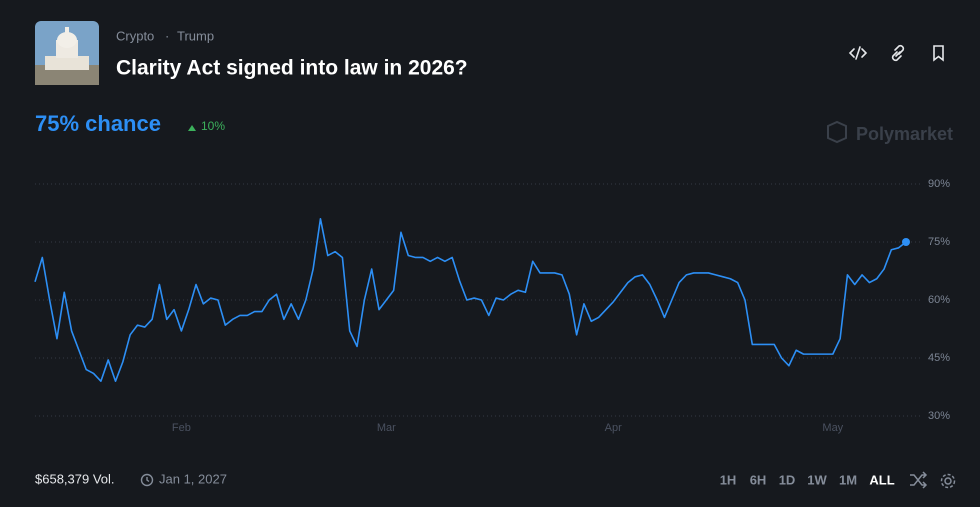 This screenshot has width=980, height=507. What do you see at coordinates (181, 428) in the screenshot?
I see `x-tick-label: Feb` at bounding box center [181, 428].